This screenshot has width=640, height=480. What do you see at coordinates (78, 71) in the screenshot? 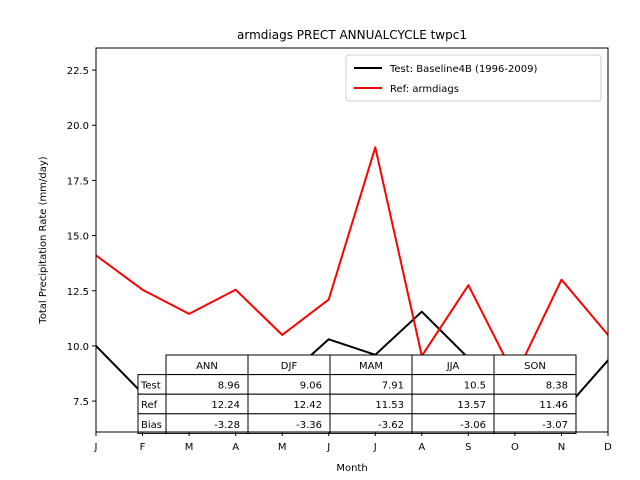
I see `y-tick-label: 22.5` at bounding box center [78, 71].